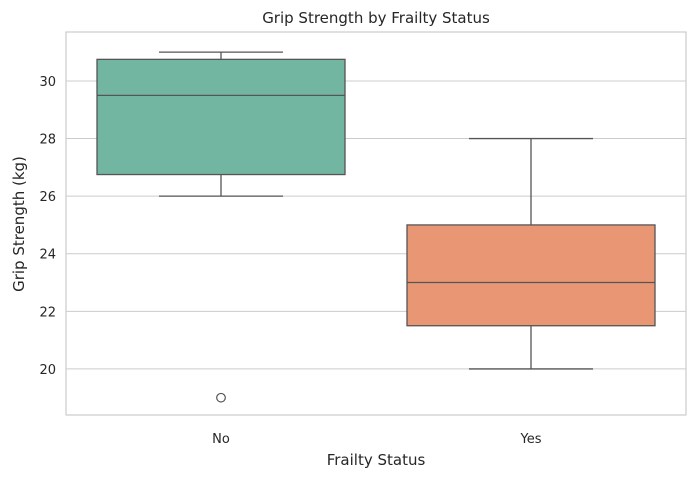 This screenshot has height=479, width=696. I want to click on outlier-point, so click(221, 397).